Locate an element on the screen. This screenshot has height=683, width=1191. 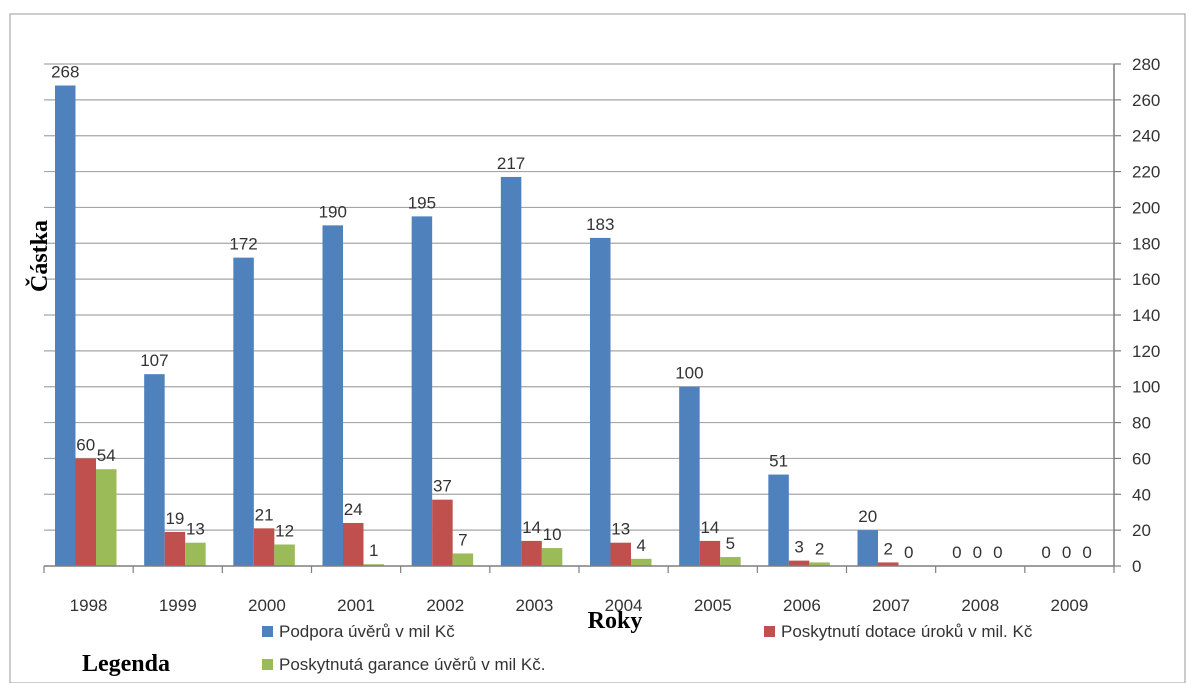
y-tick-label: 160 is located at coordinates (1146, 279).